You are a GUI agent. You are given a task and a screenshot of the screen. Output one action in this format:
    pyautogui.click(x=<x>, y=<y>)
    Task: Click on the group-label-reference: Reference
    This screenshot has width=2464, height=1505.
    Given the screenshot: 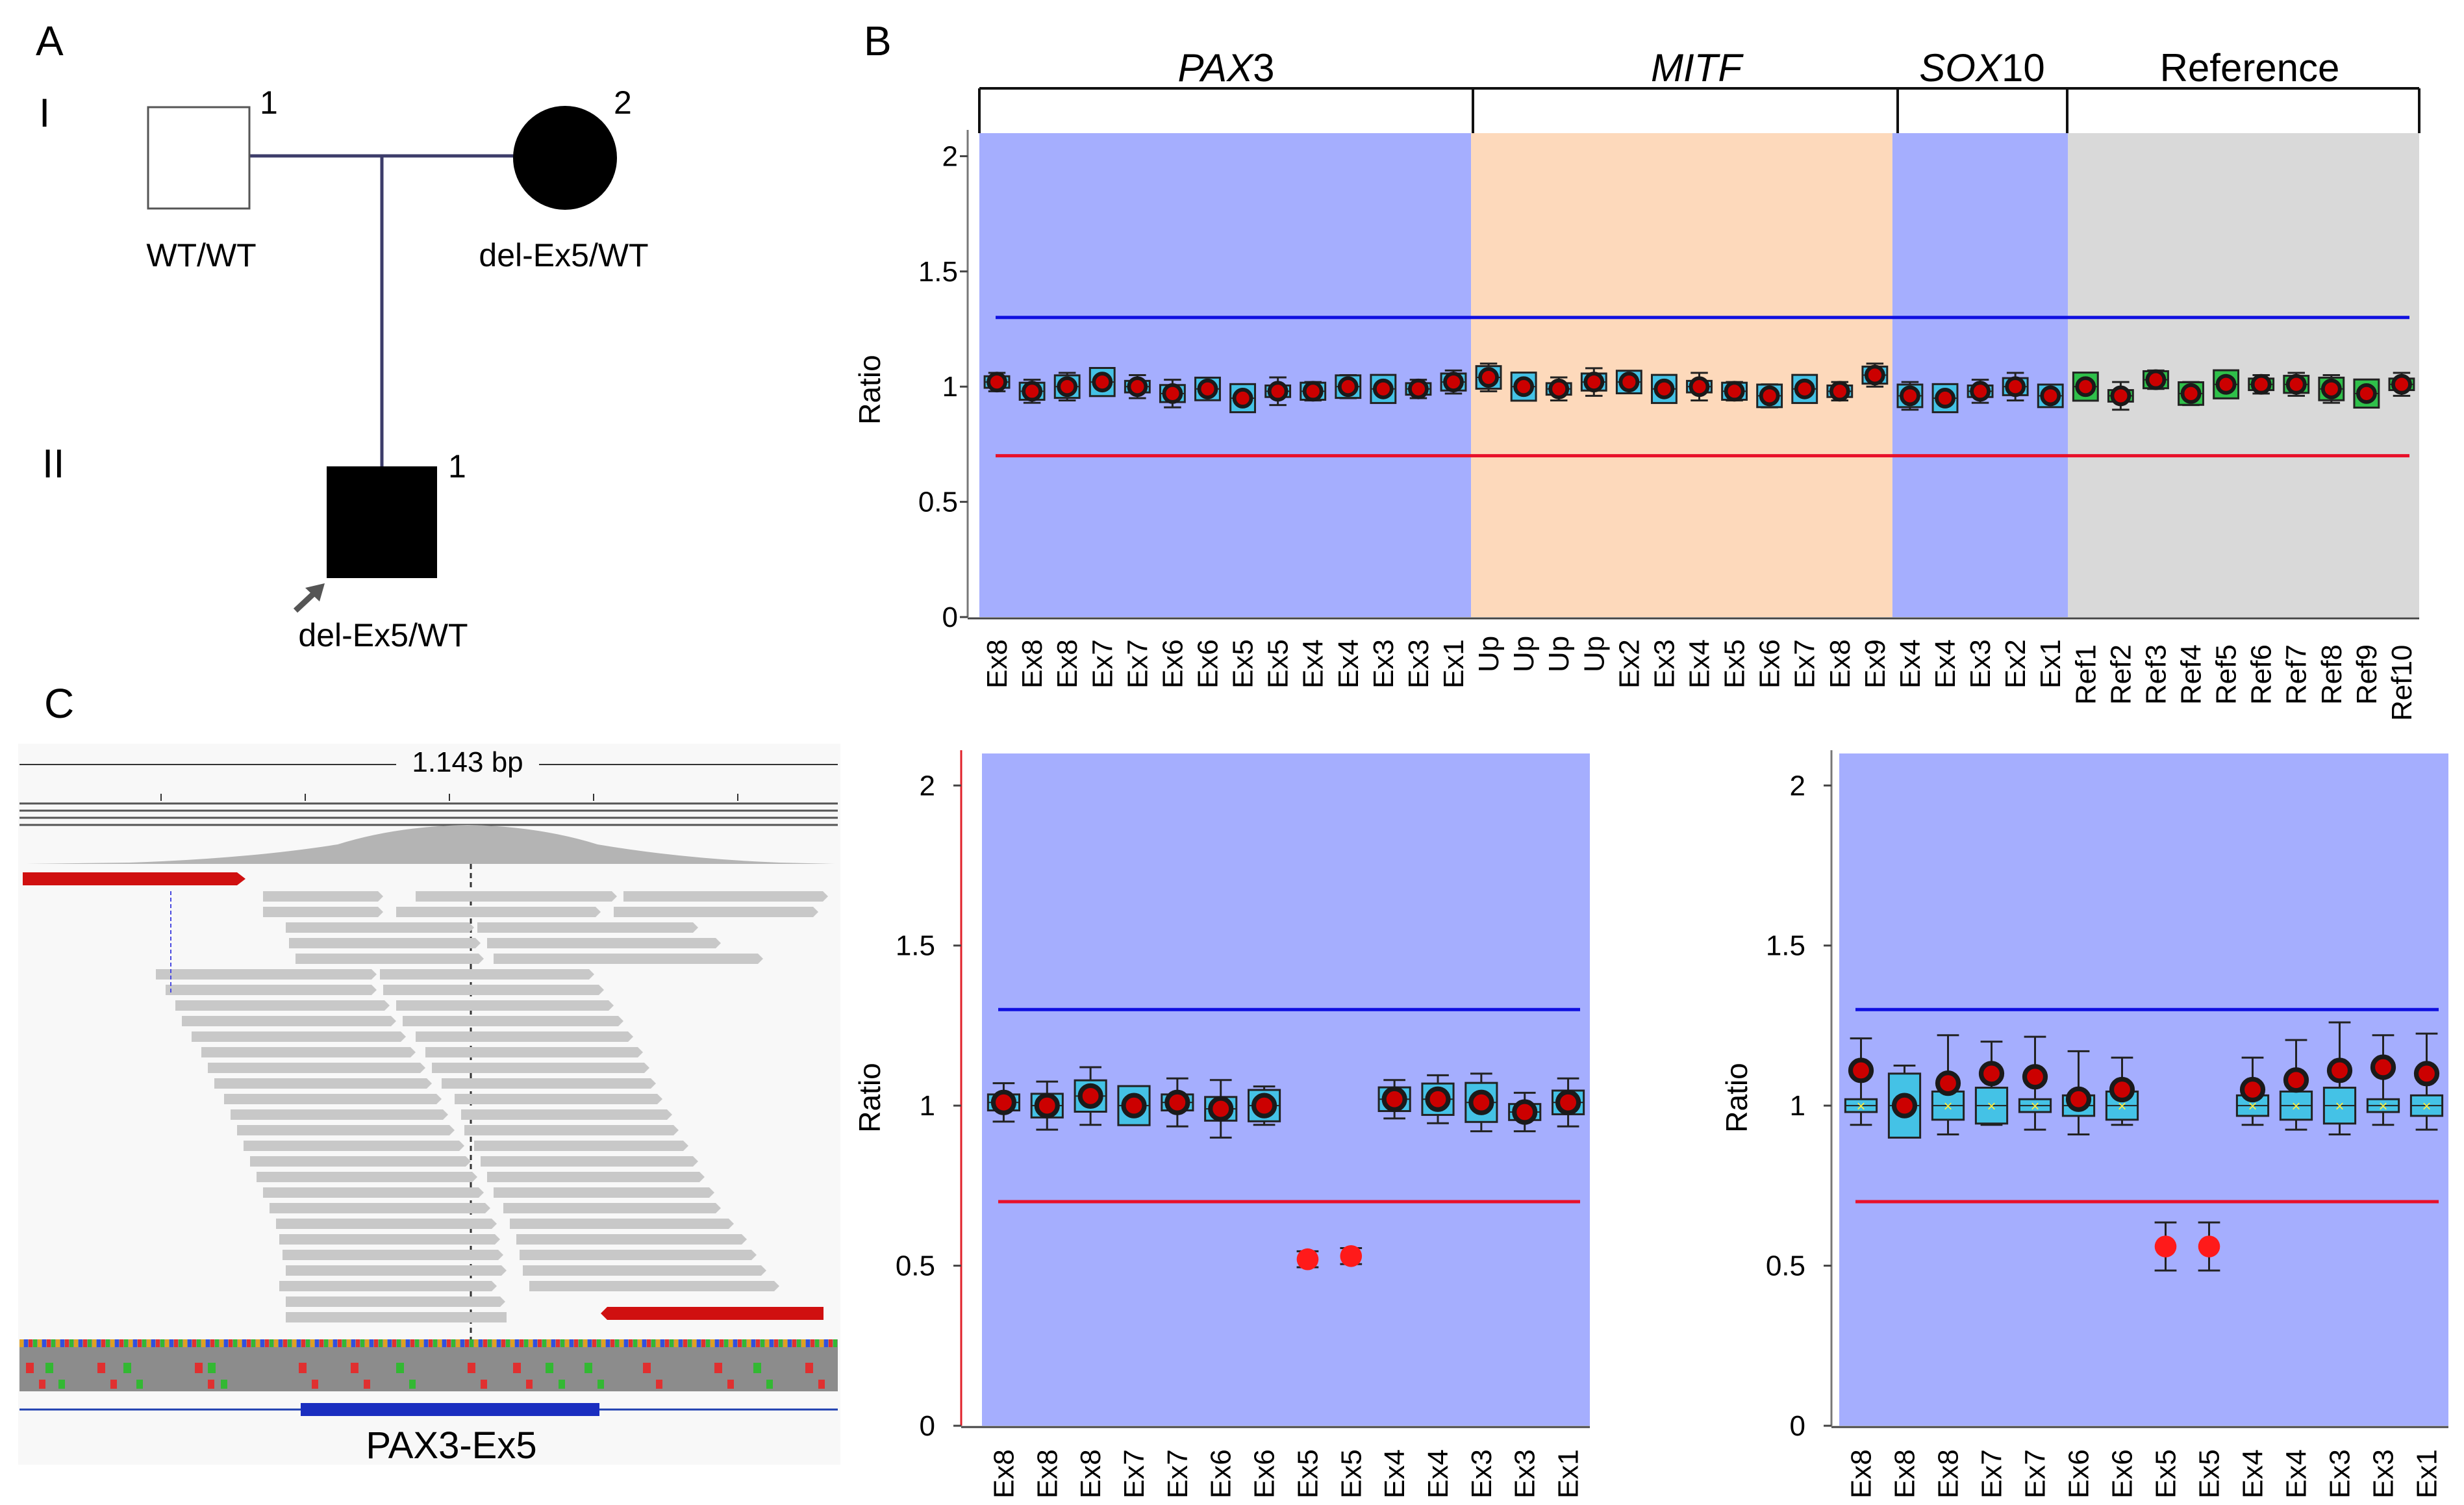 What is the action you would take?
    pyautogui.click(x=2250, y=68)
    